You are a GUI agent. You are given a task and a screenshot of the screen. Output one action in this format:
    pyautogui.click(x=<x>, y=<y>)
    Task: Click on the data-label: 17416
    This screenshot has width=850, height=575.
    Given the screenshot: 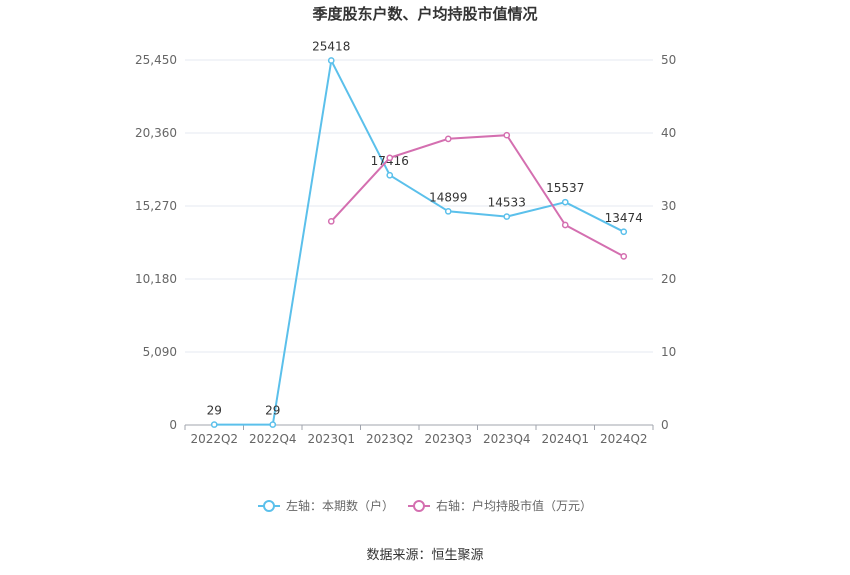 What is the action you would take?
    pyautogui.click(x=390, y=161)
    